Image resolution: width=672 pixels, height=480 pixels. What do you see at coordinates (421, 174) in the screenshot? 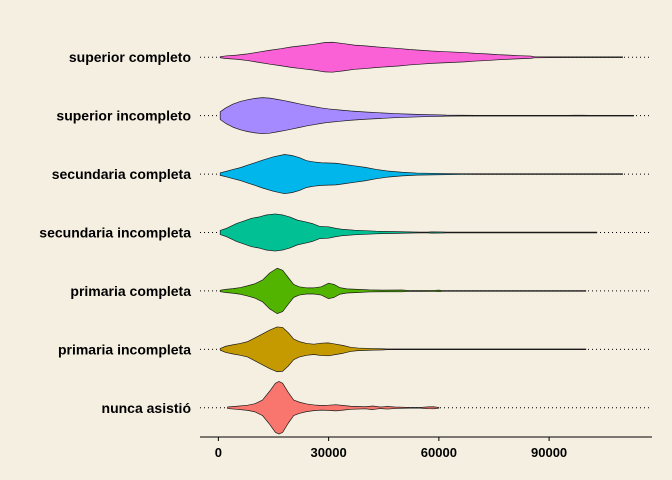
I see `violin-secundaria-completa` at bounding box center [421, 174].